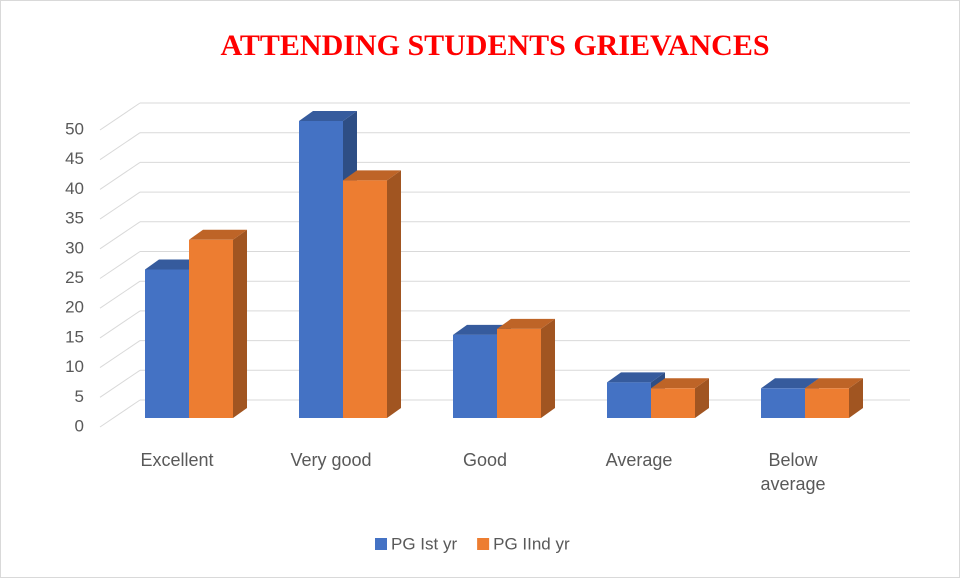 This screenshot has width=960, height=578. What do you see at coordinates (74, 366) in the screenshot?
I see `y-tick-label: 10` at bounding box center [74, 366].